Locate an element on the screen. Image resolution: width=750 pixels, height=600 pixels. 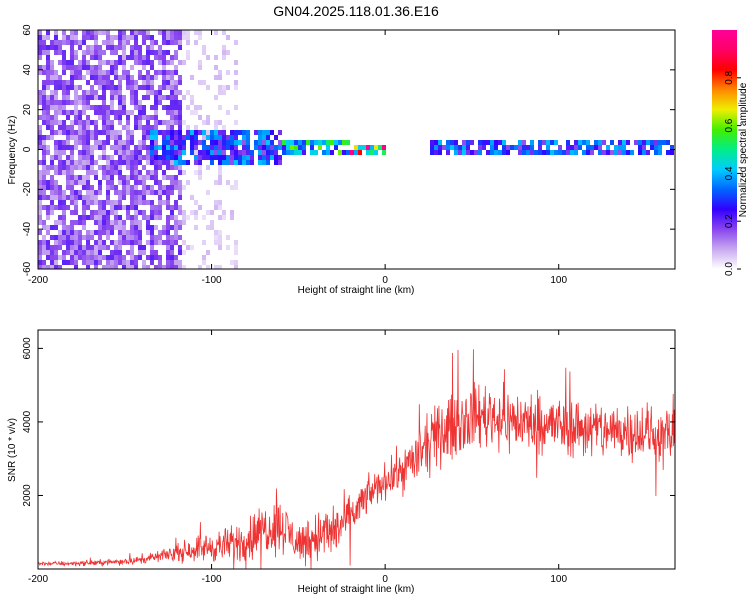
spectrogram-x-label: Height of straight line (km) is located at coordinates (356, 290).